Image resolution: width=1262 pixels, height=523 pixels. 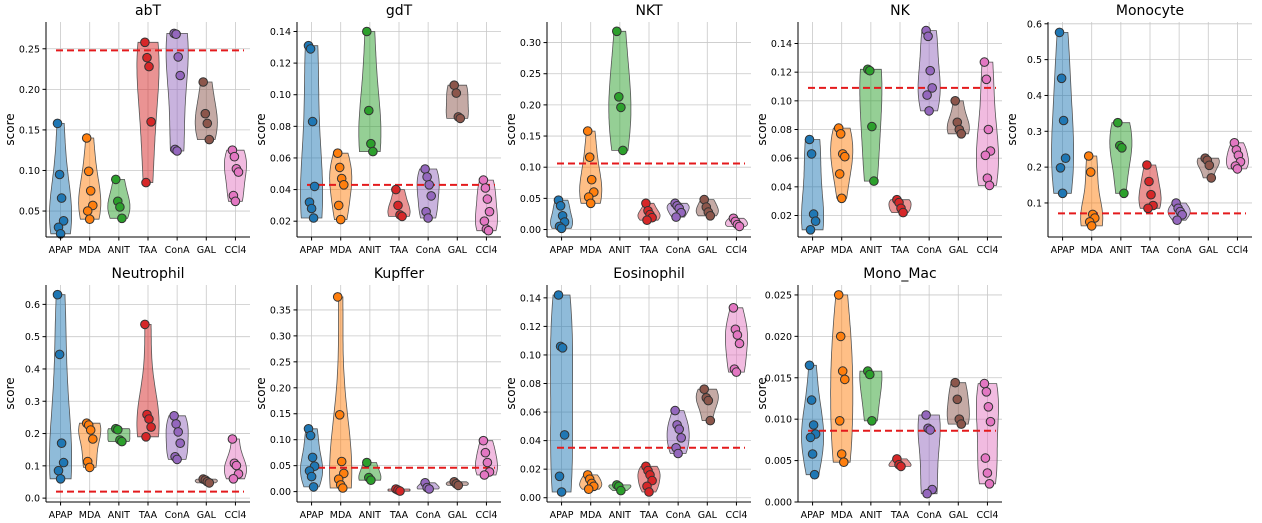 What do you see at coordinates (280, 414) in the screenshot?
I see `y-tick-label: 0.15` at bounding box center [280, 414].